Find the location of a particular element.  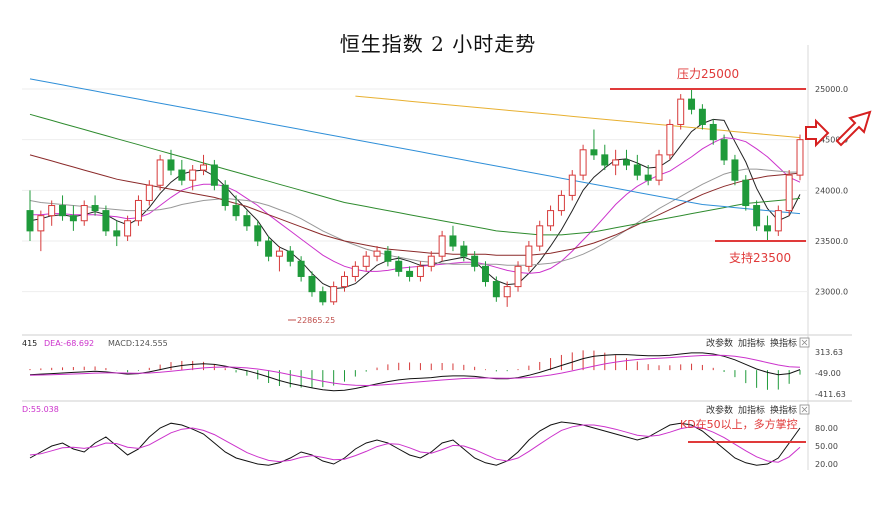

kd-d-line is located at coordinates (415, 443).